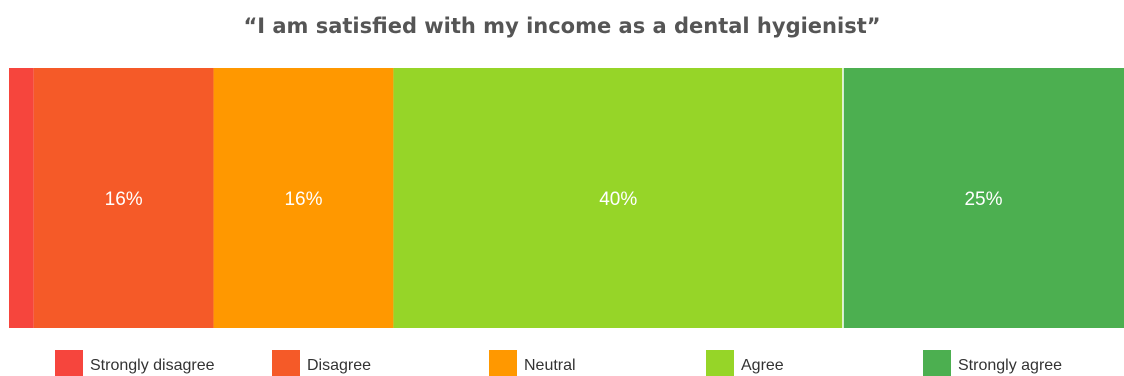 This screenshot has width=1124, height=376. Describe the element at coordinates (1010, 365) in the screenshot. I see `legend-label-strongly-agree: Strongly agree` at that location.